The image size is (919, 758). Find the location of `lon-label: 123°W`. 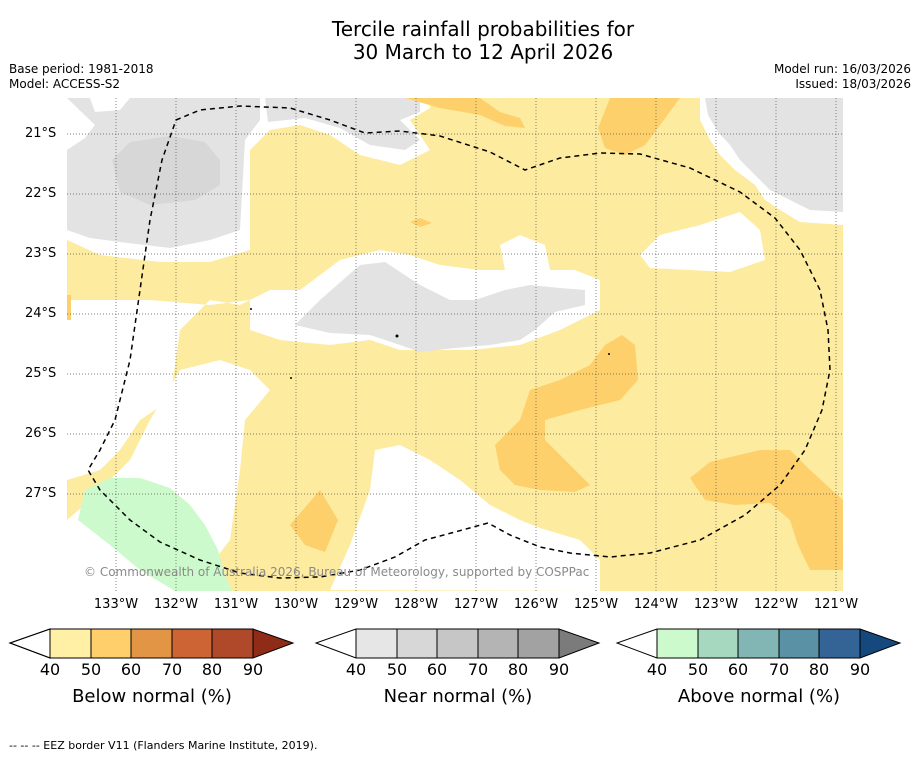

lon-label: 123°W is located at coordinates (716, 604).